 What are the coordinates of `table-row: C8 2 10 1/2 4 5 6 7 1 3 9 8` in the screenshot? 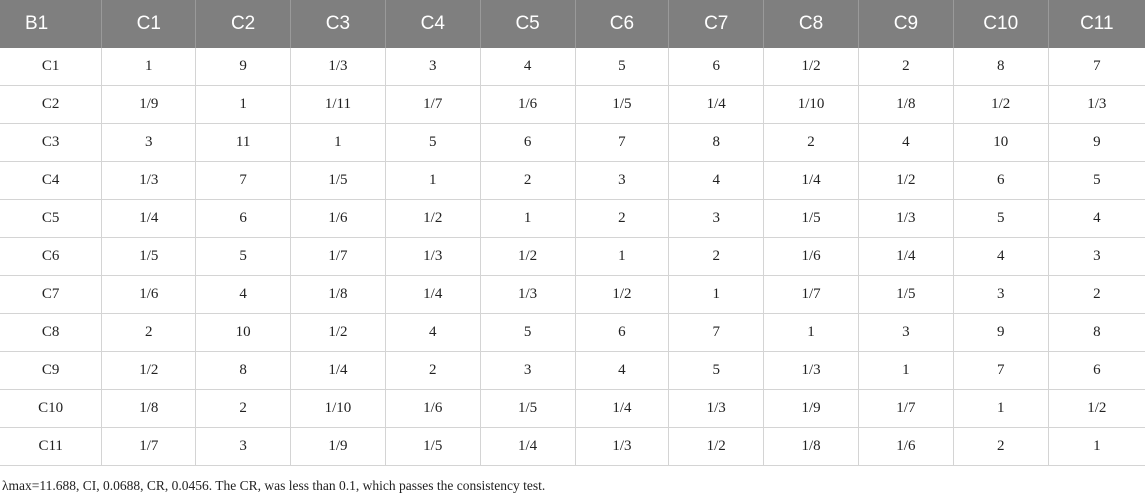 It's located at (572, 332).